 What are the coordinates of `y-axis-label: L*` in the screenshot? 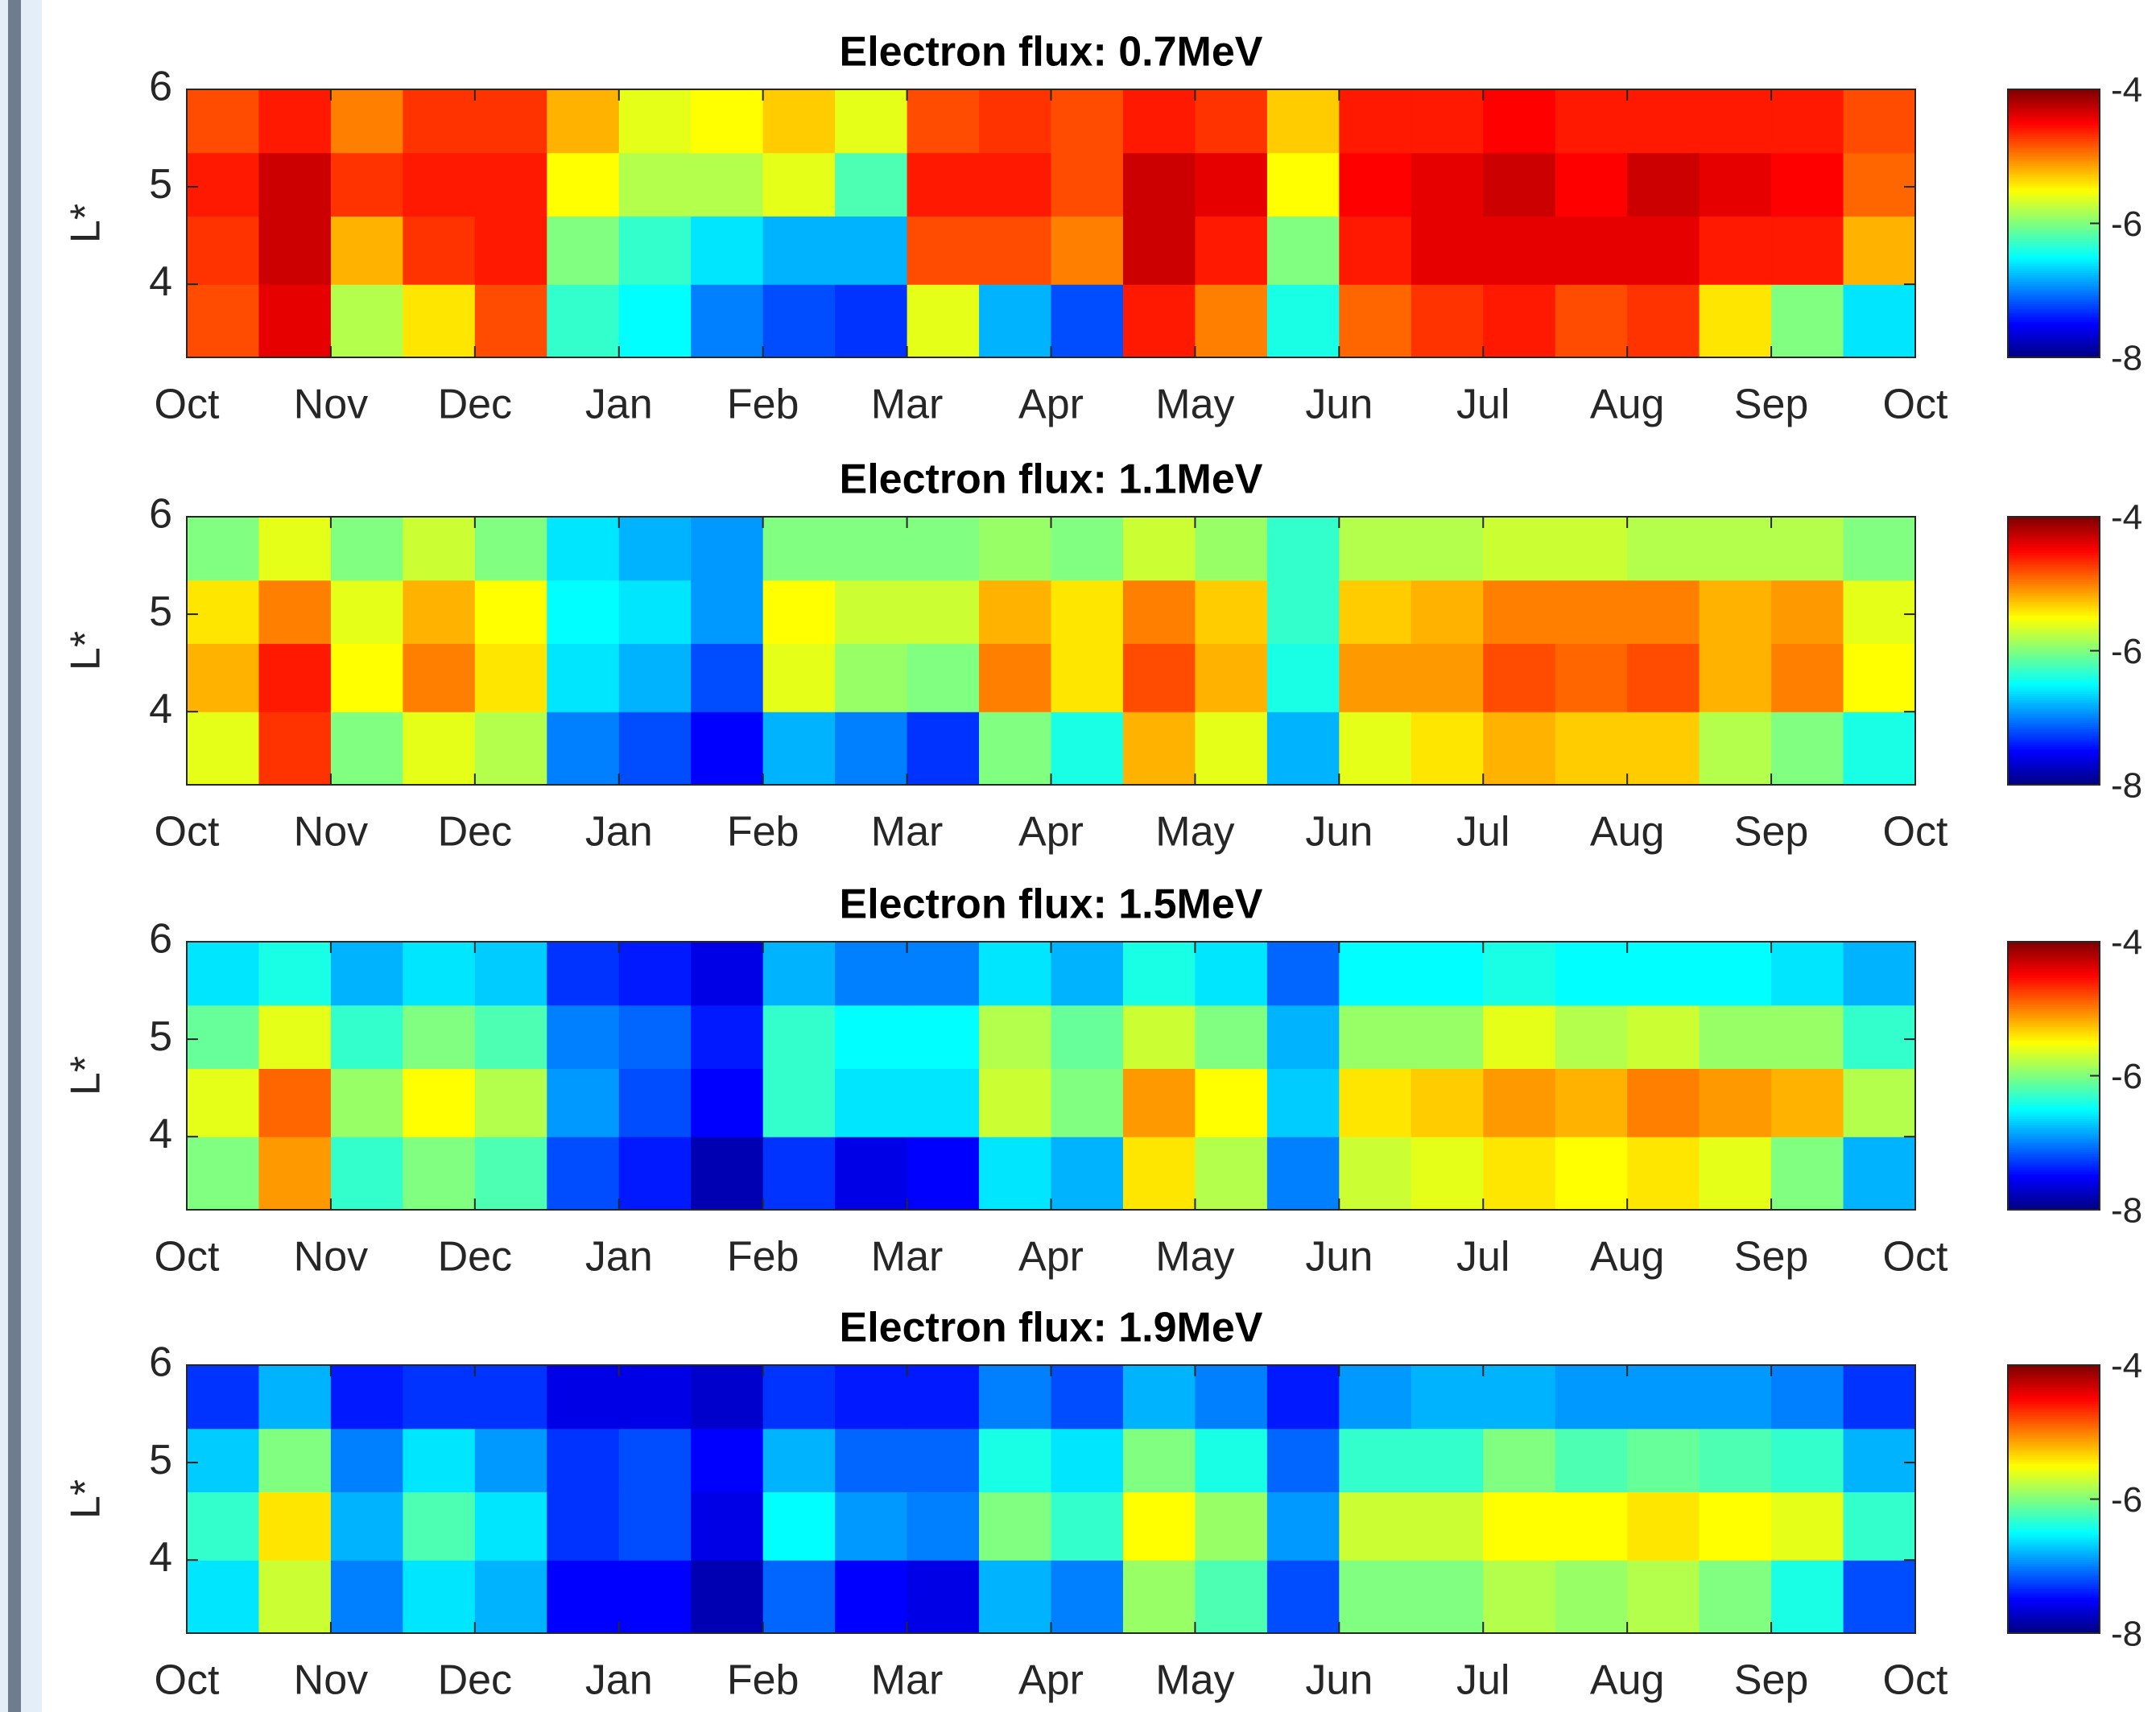 It's located at (86, 1075).